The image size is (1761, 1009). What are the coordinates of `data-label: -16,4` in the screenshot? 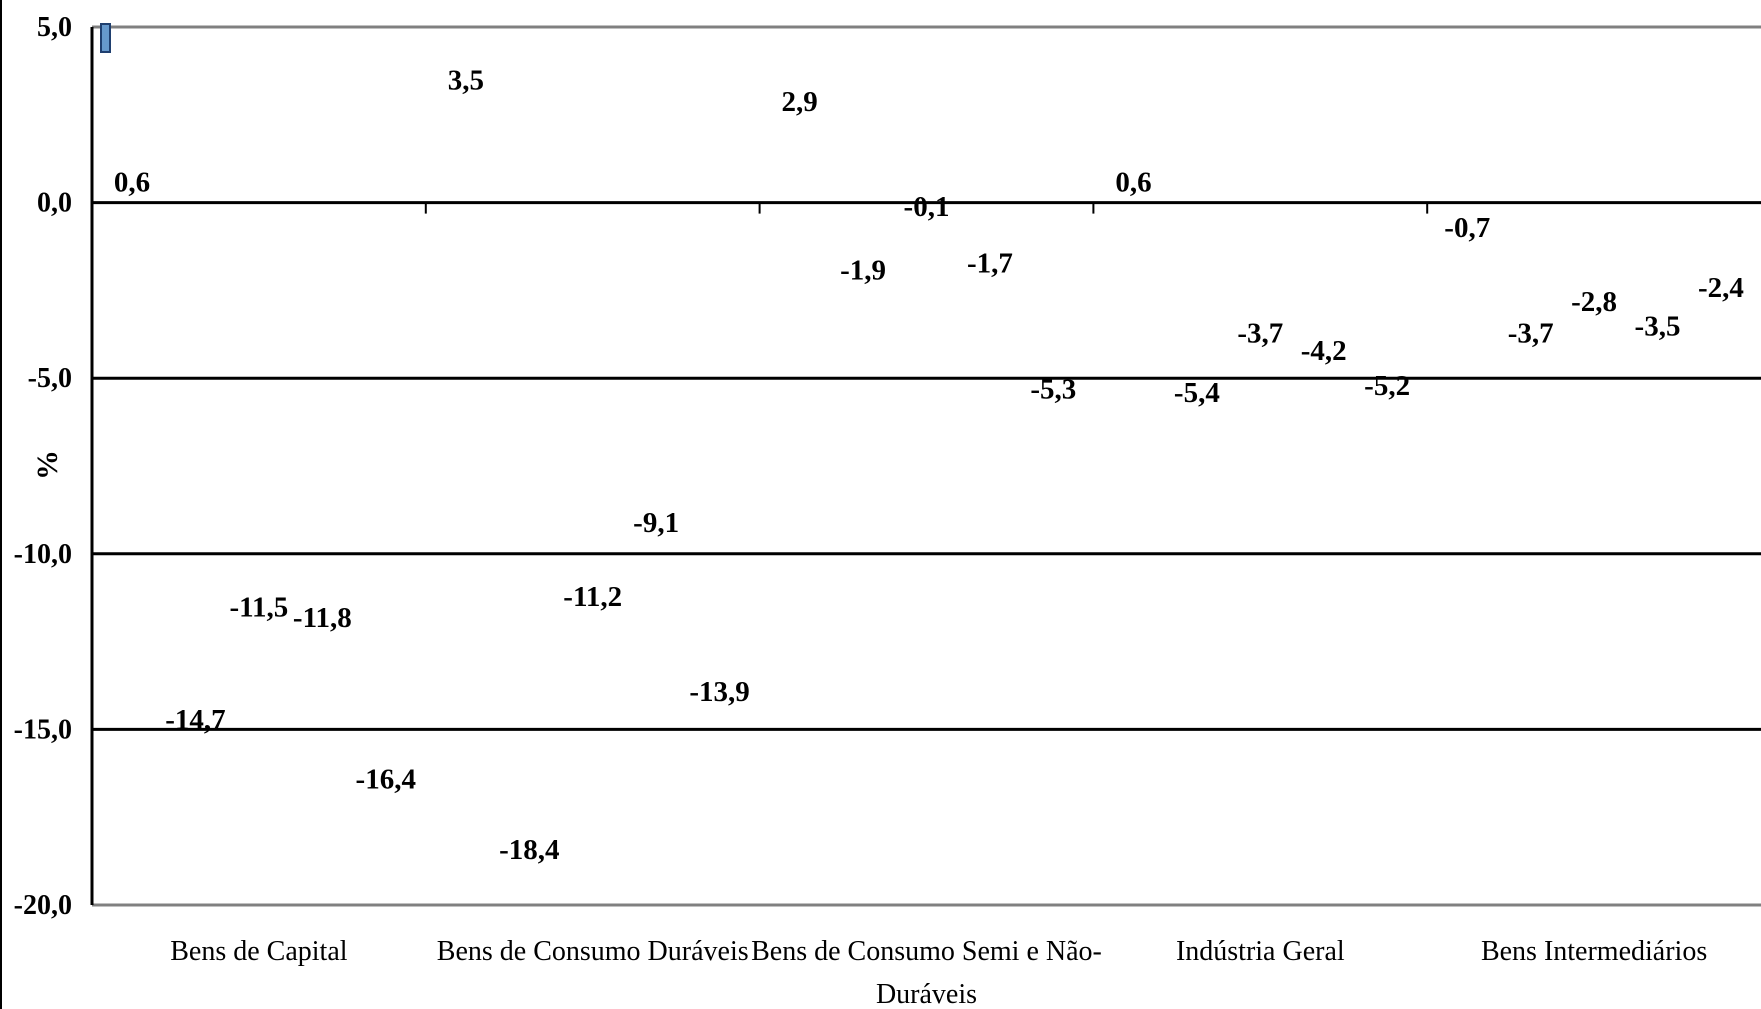 It's located at (386, 780).